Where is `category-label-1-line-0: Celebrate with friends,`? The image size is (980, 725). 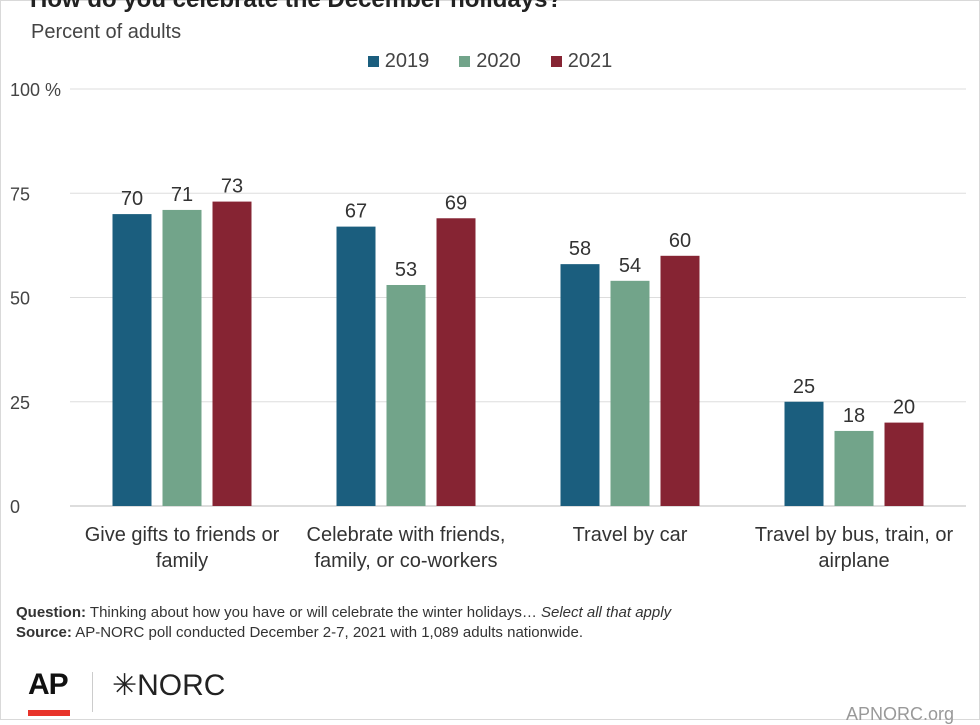
category-label-1-line-0: Celebrate with friends, is located at coordinates (406, 535).